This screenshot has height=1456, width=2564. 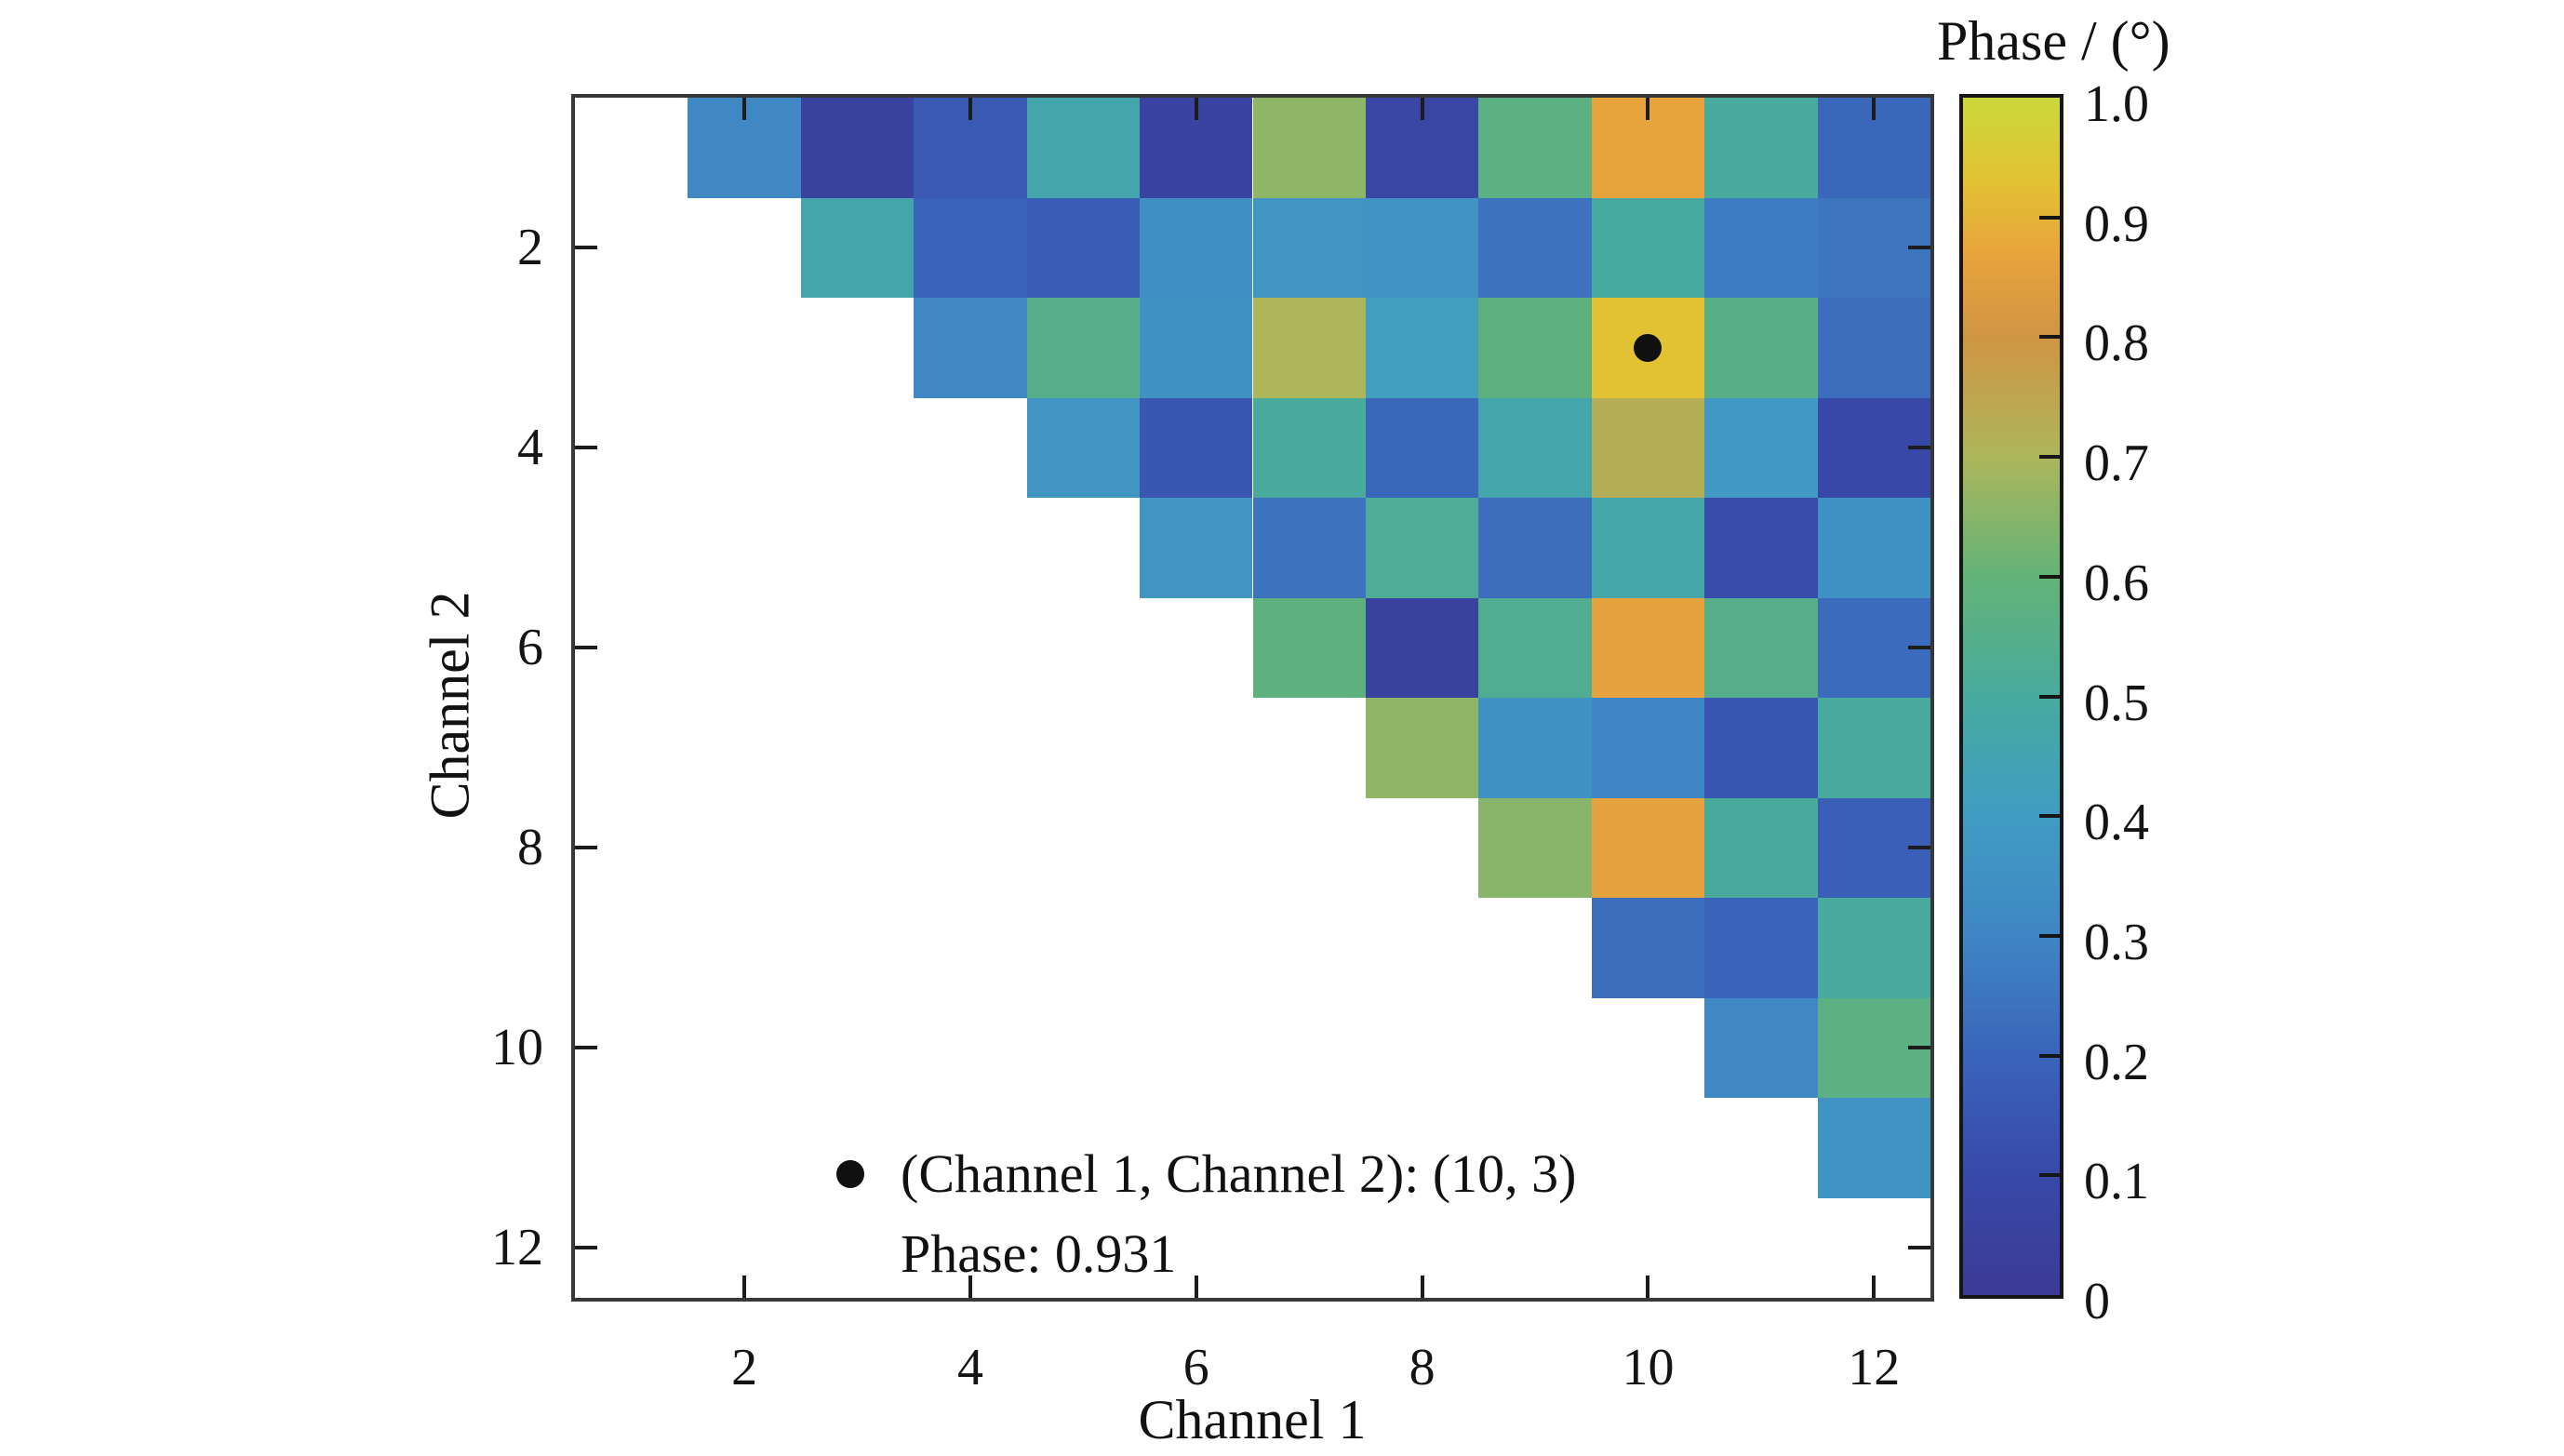 I want to click on colorbar-tick-label: 0.7, so click(x=2116, y=463).